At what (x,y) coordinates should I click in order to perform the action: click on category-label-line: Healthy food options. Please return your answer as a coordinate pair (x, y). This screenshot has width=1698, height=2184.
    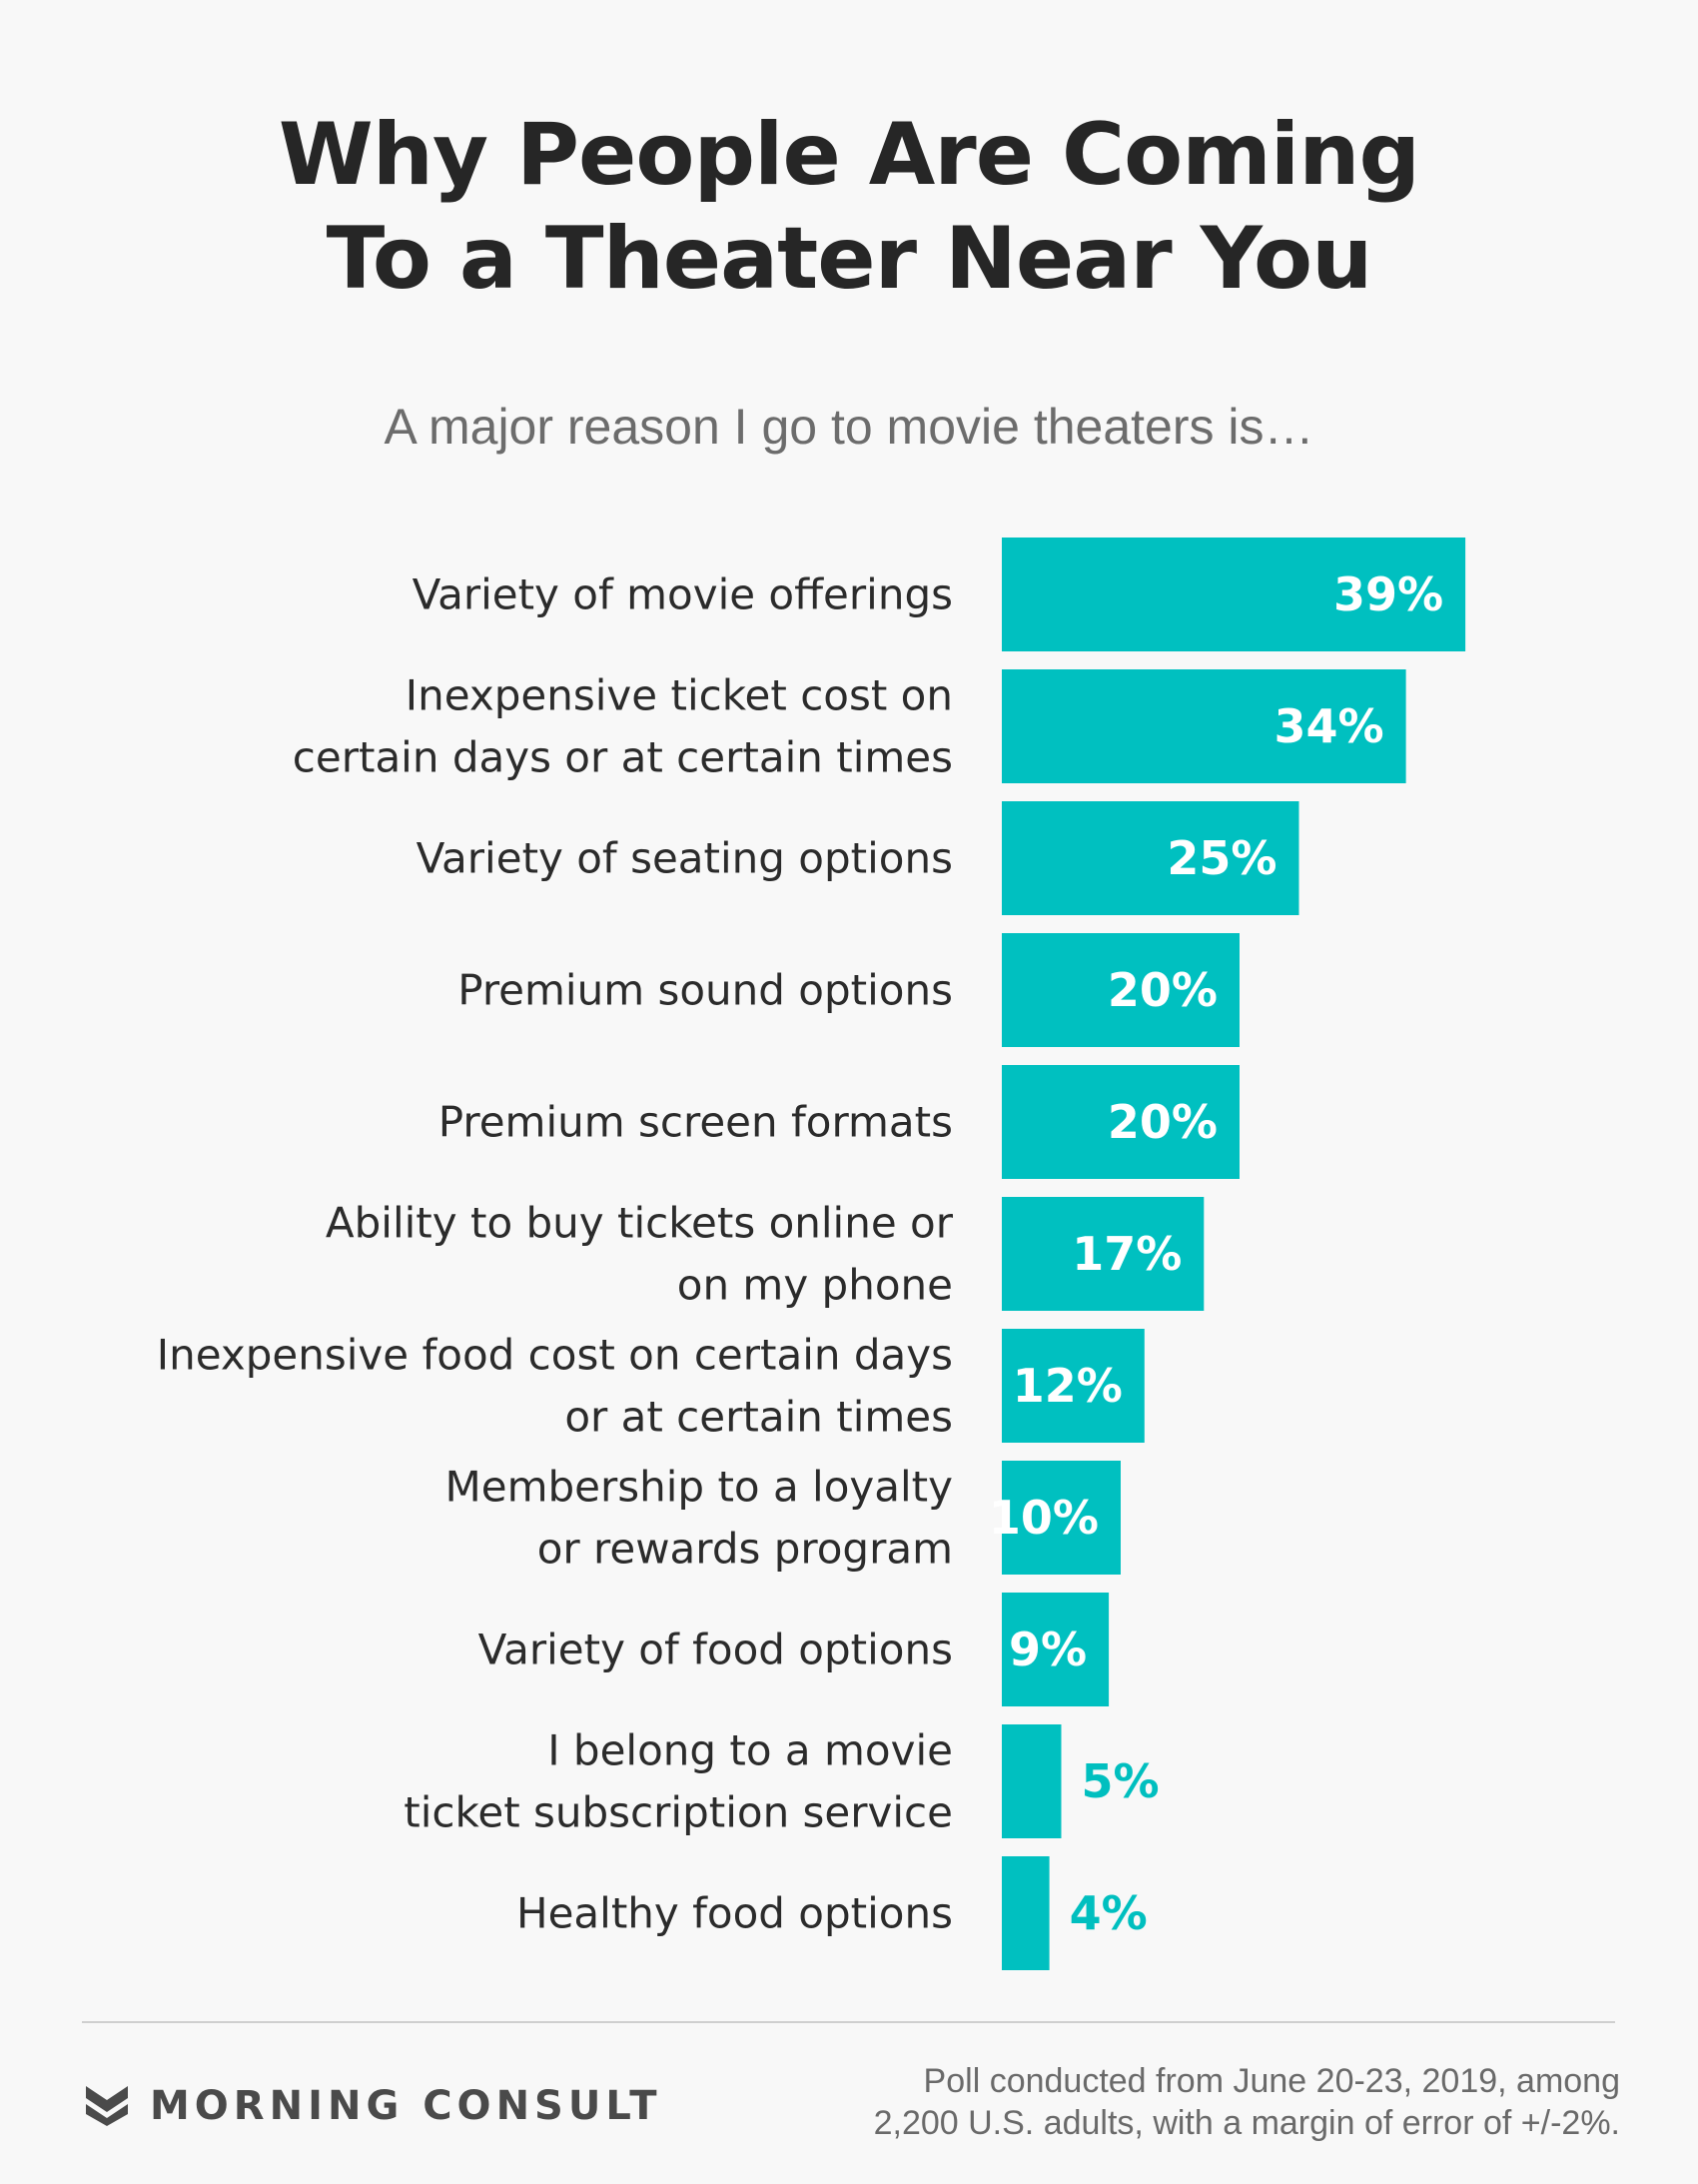
    Looking at the image, I should click on (734, 1913).